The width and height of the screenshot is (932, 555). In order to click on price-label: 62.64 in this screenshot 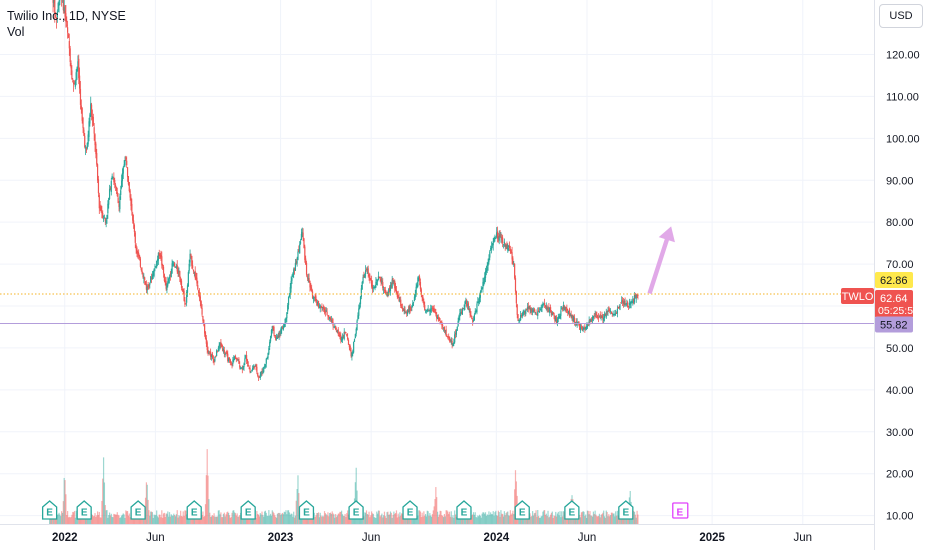, I will do `click(894, 299)`.